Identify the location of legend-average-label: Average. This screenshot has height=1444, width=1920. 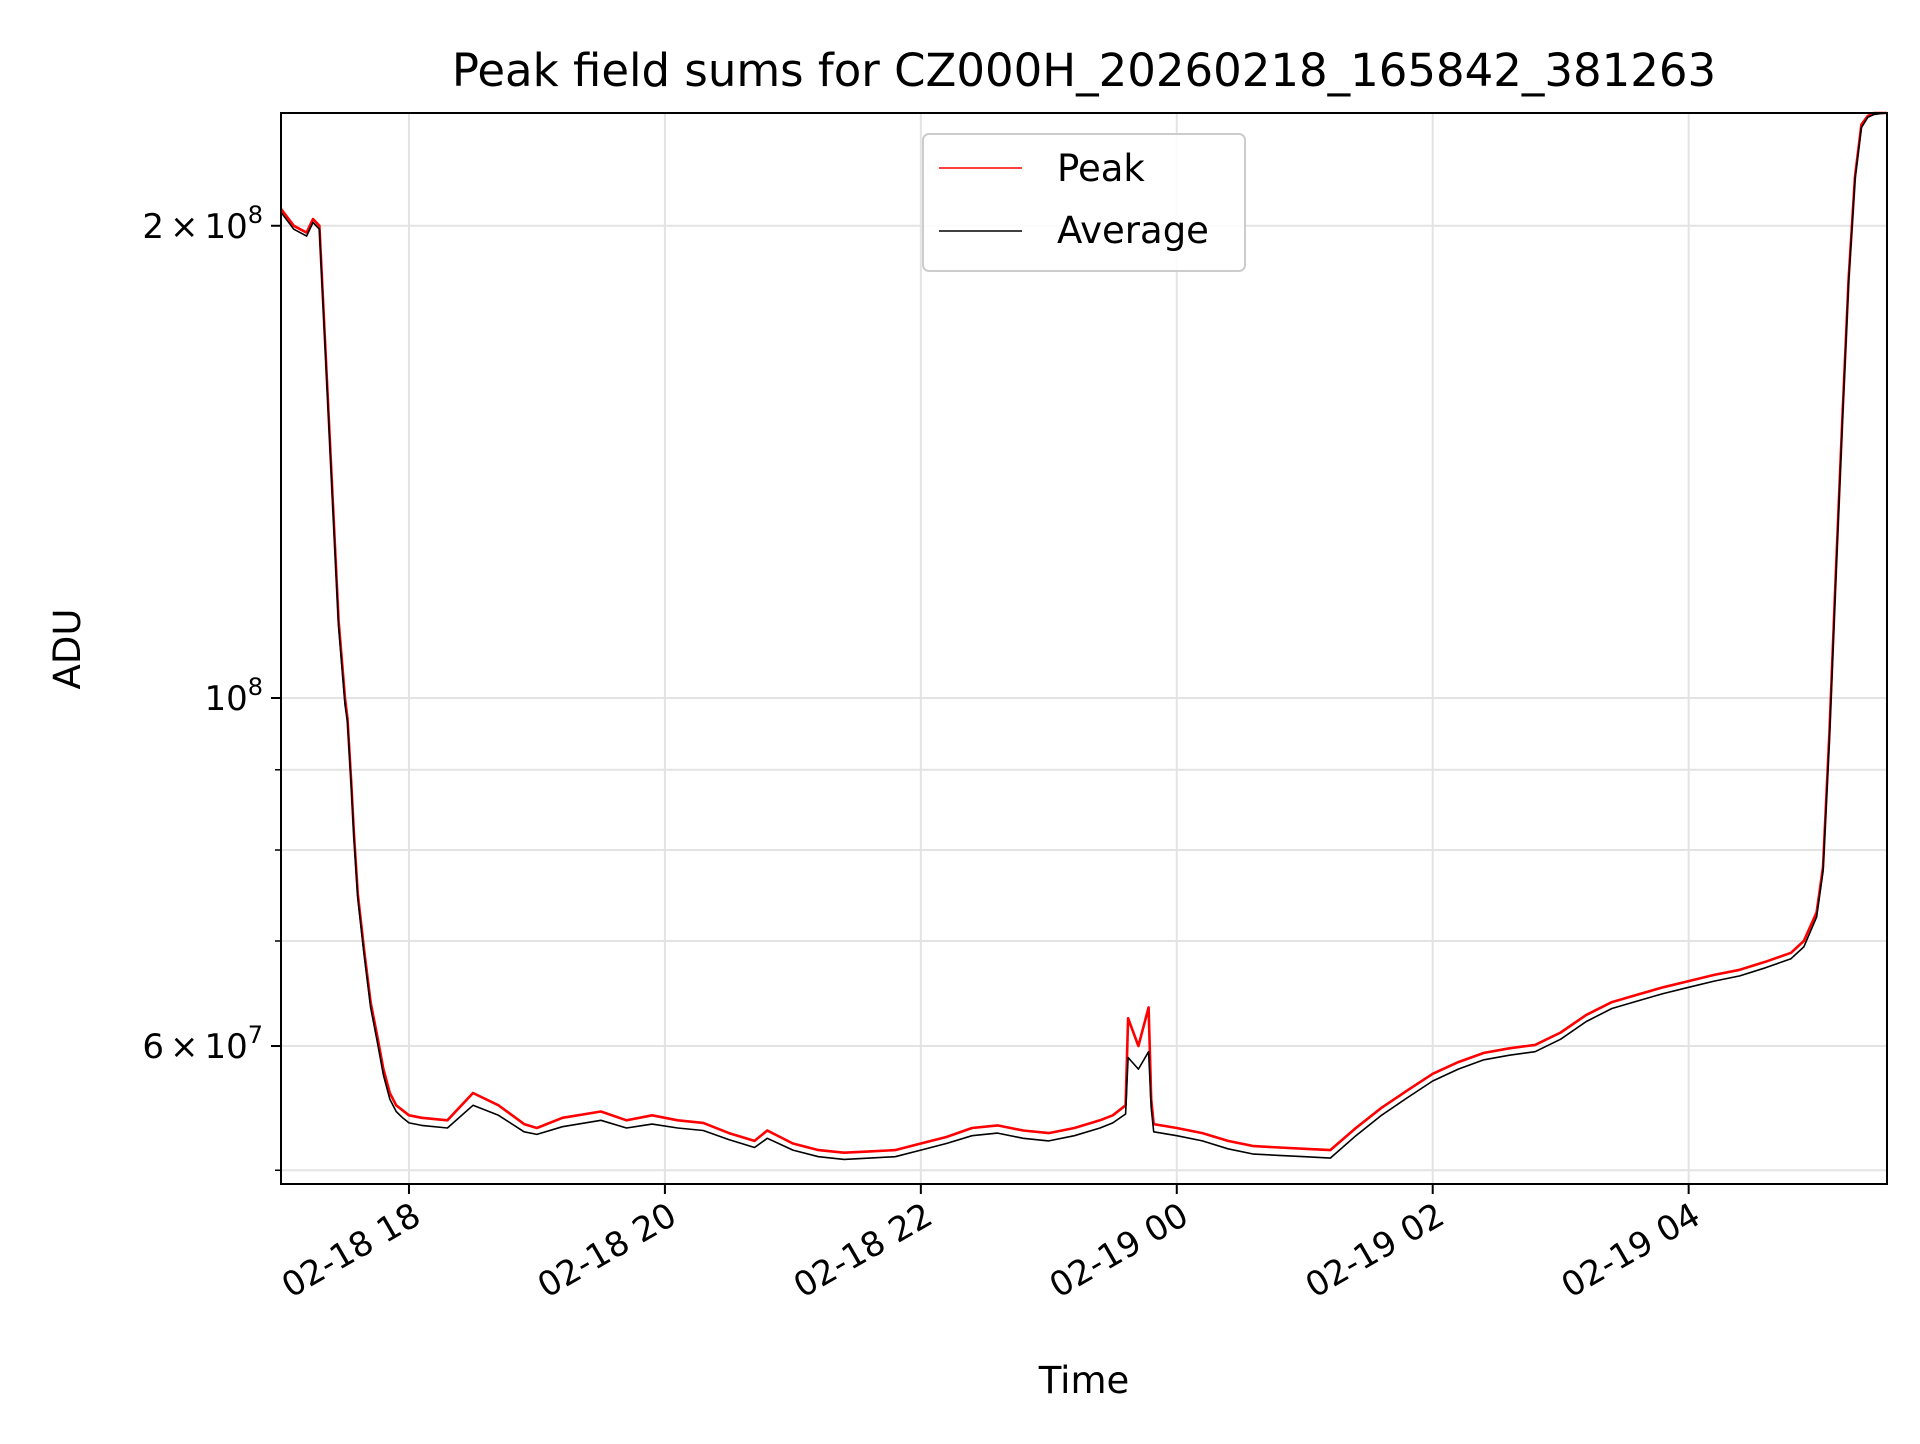
(1133, 230).